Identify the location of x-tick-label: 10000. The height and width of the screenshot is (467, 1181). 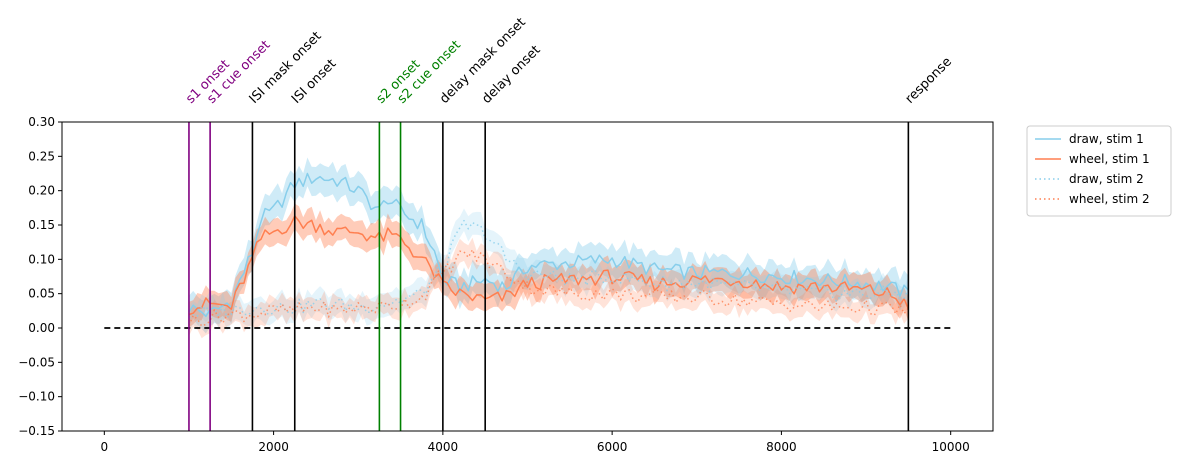
(951, 447).